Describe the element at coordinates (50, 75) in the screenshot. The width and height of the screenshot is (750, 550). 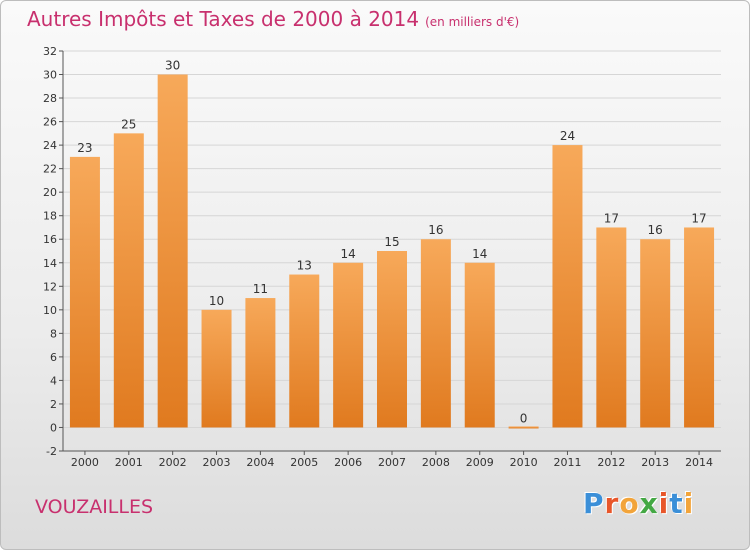
I see `y-tick-label: 30` at that location.